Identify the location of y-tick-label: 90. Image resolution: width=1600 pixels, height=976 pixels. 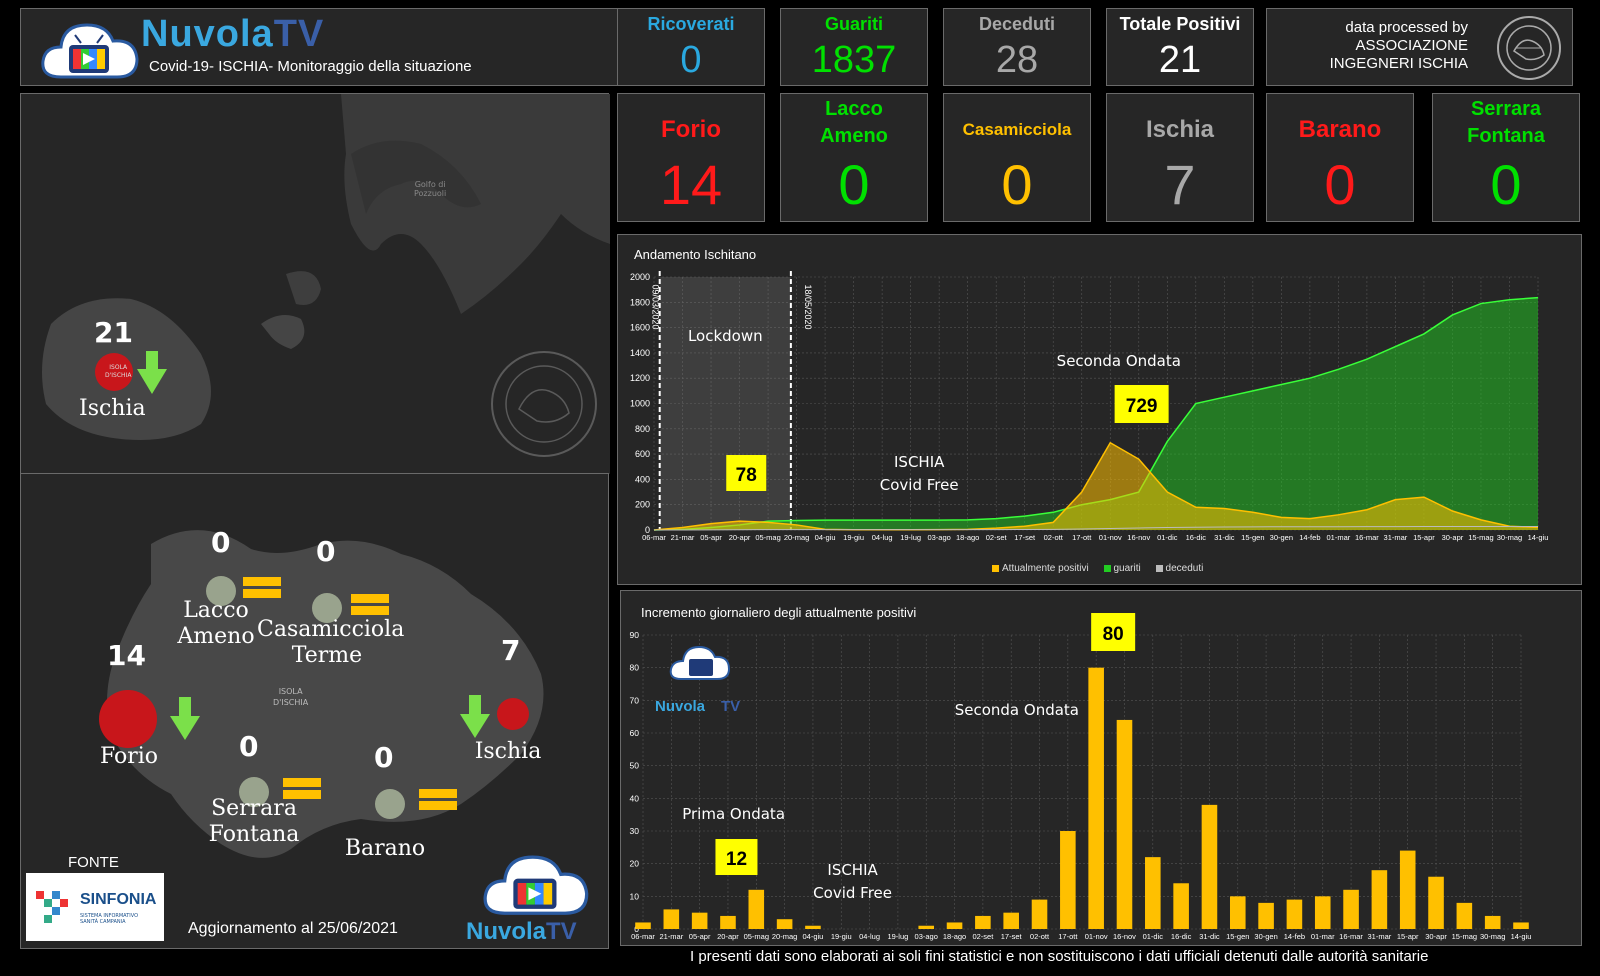
(635, 635).